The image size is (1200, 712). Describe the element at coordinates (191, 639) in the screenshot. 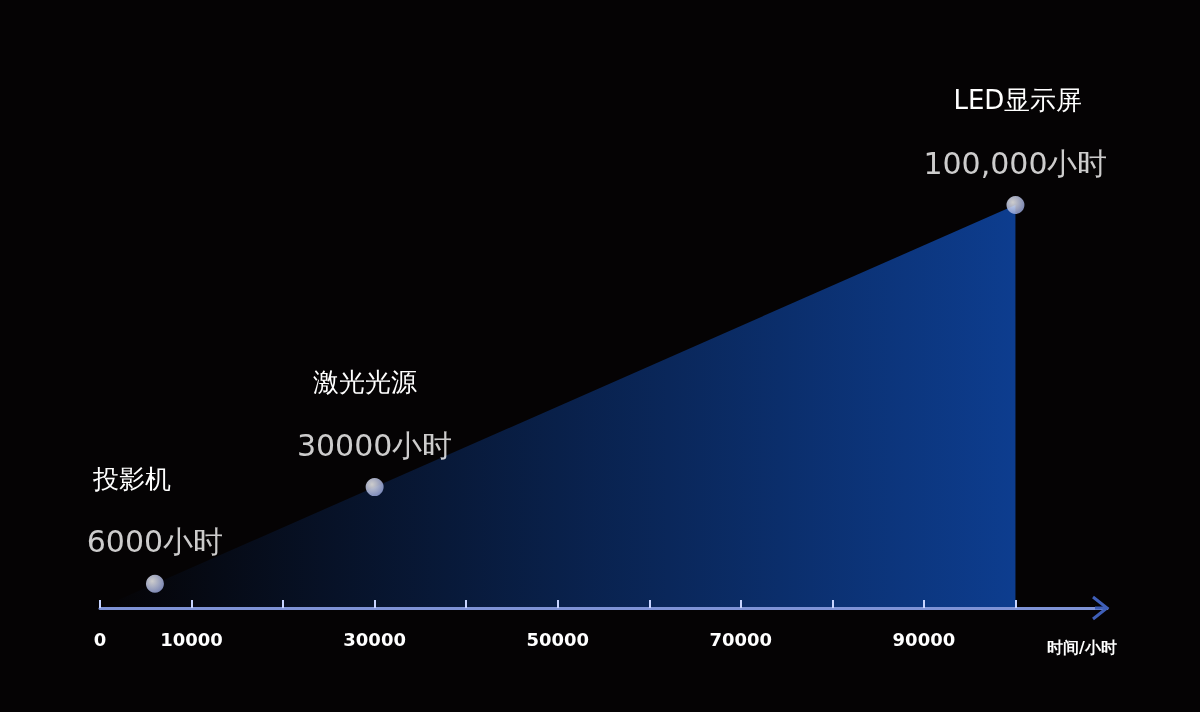

I see `x-tick-label: 10000` at that location.